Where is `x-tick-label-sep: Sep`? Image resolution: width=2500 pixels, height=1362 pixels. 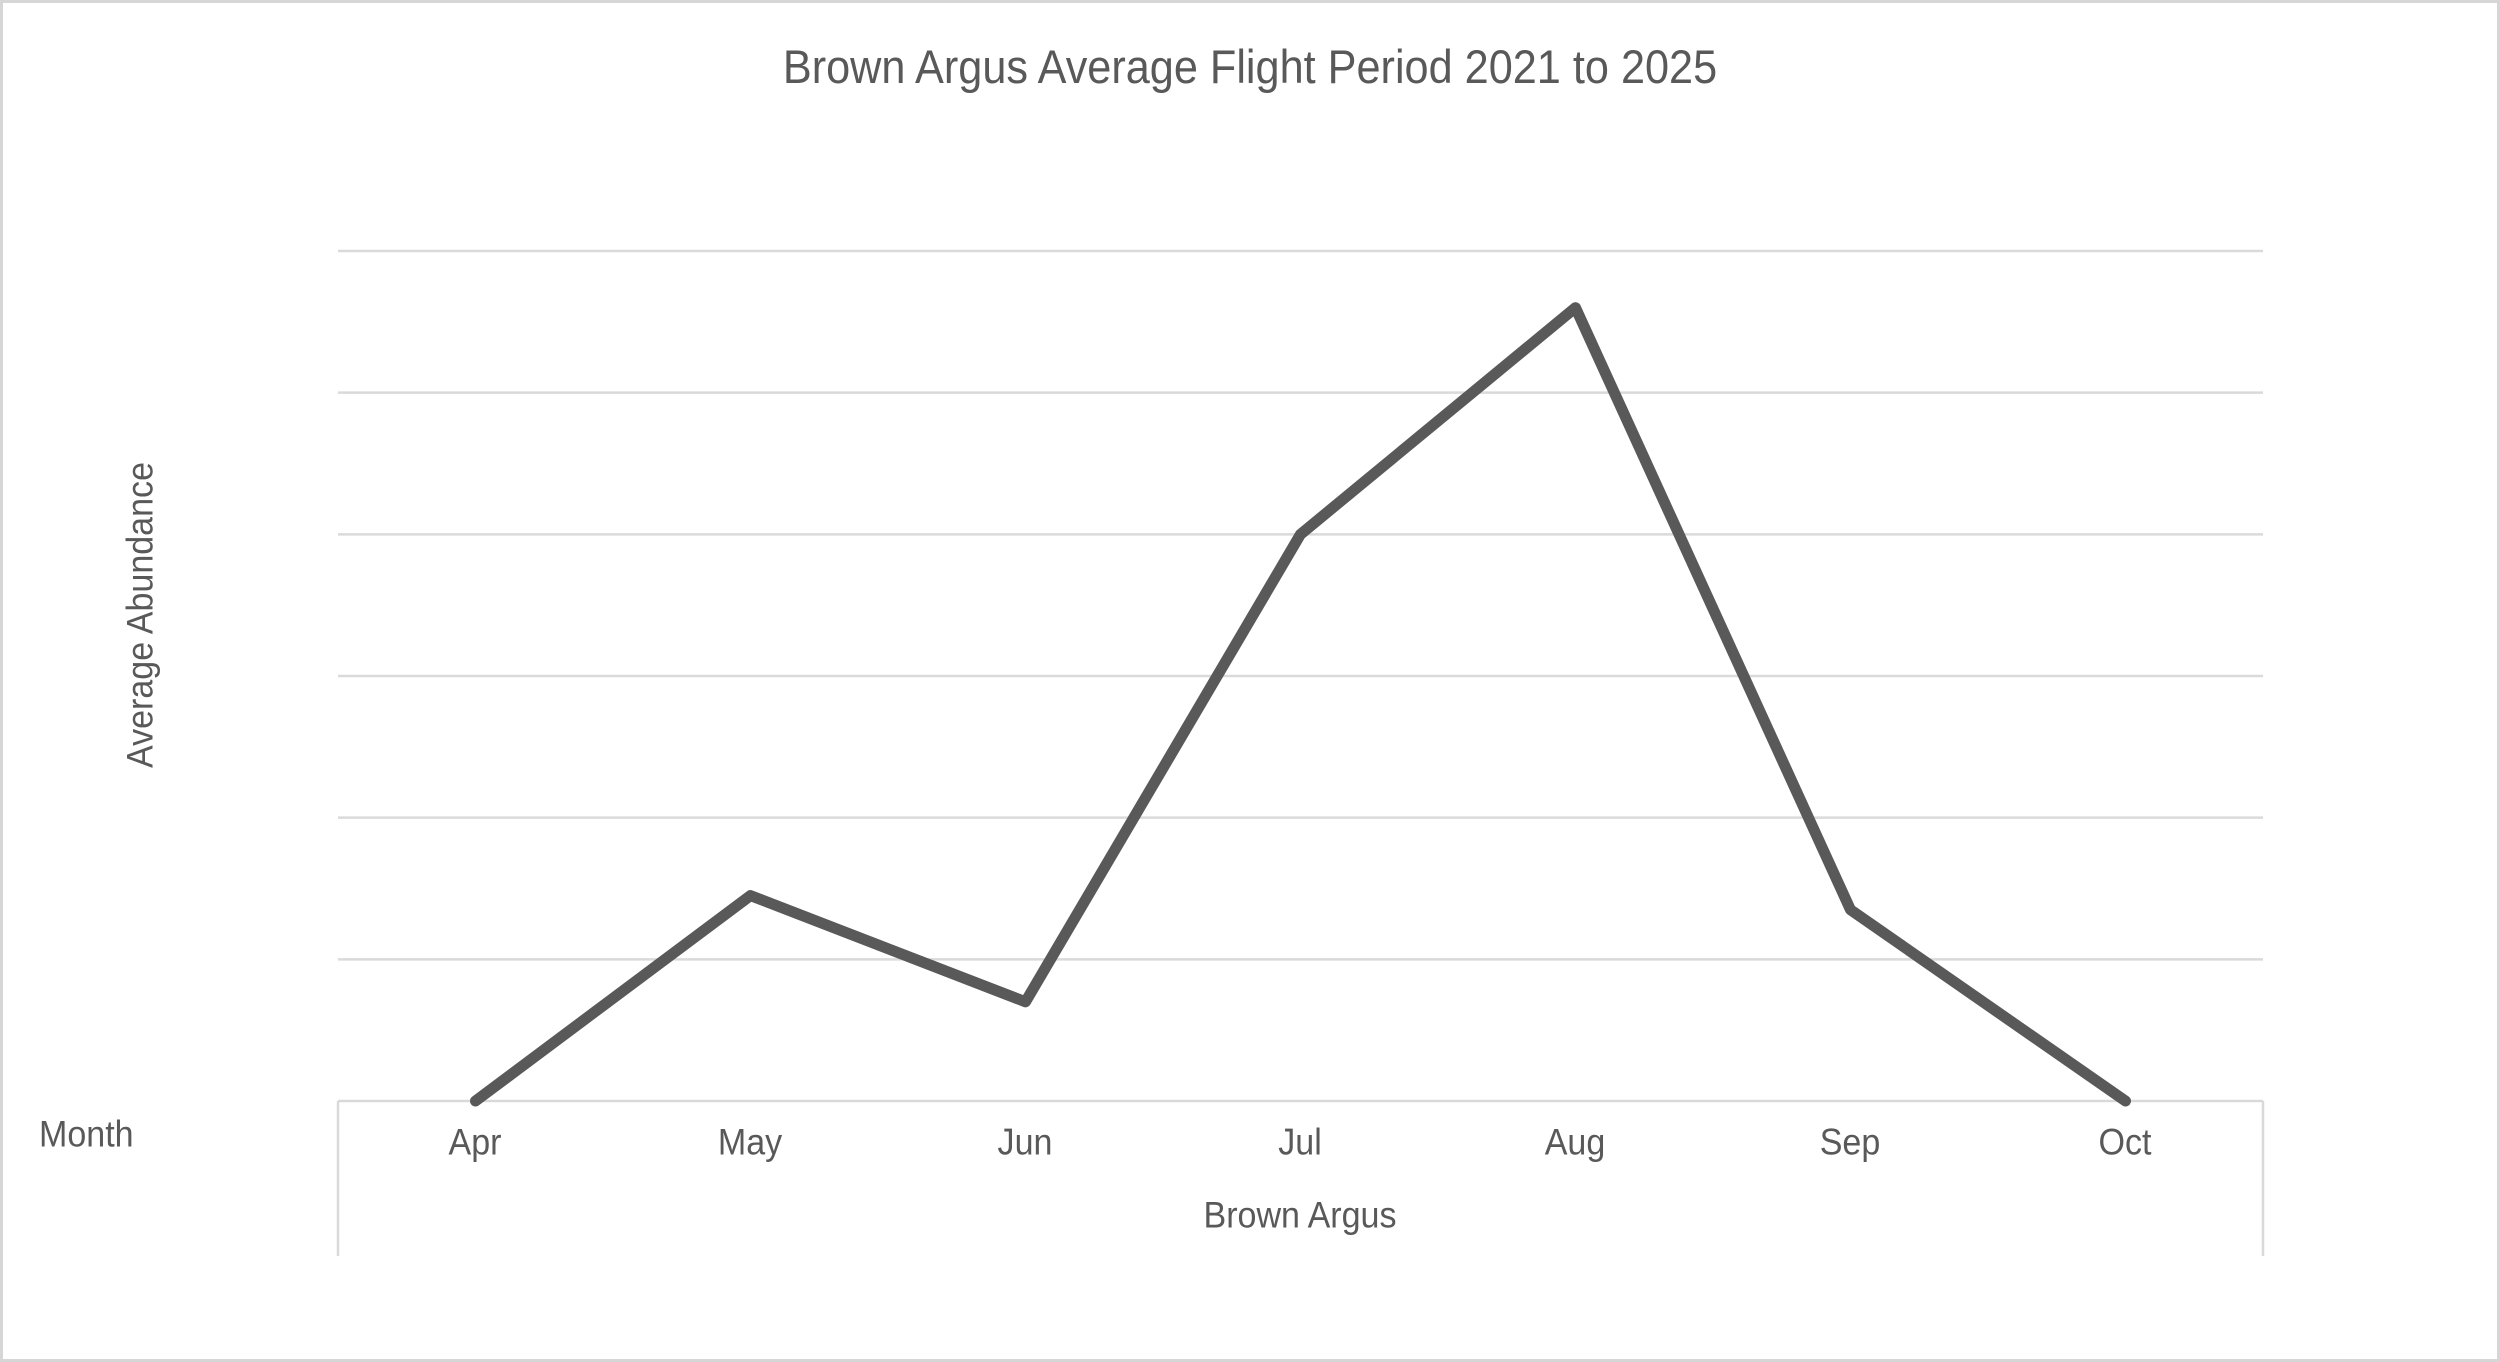
x-tick-label-sep: Sep is located at coordinates (1850, 1142).